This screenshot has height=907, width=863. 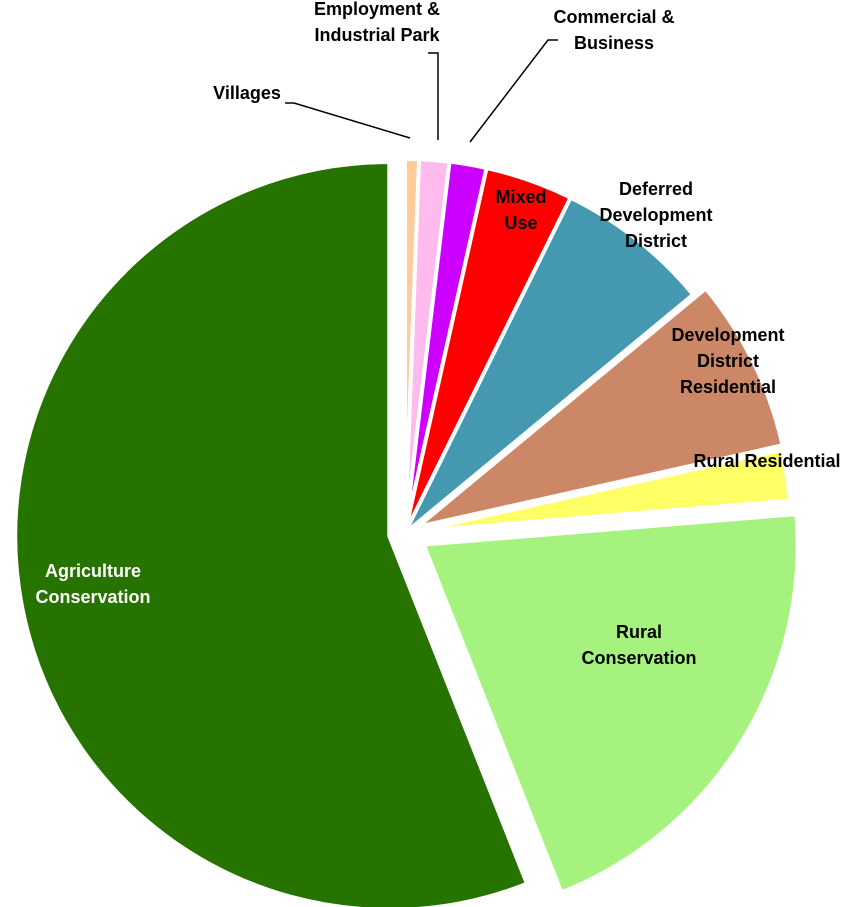 I want to click on slice-deferred-development-district, so click(x=549, y=365).